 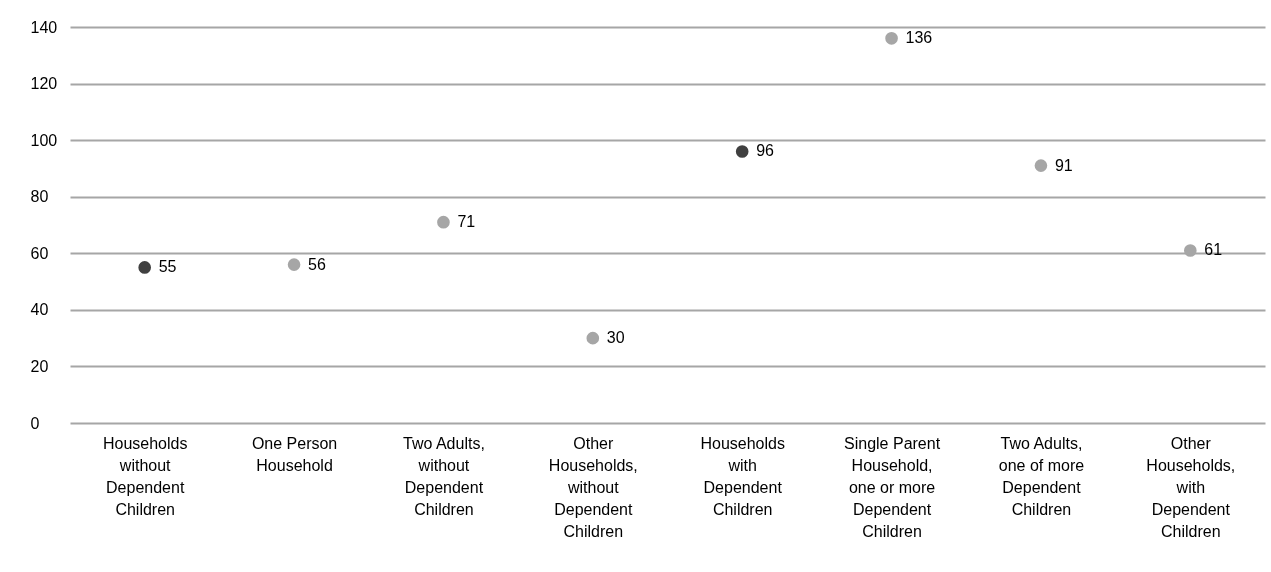 I want to click on y-tick-label: 60, so click(x=39, y=253).